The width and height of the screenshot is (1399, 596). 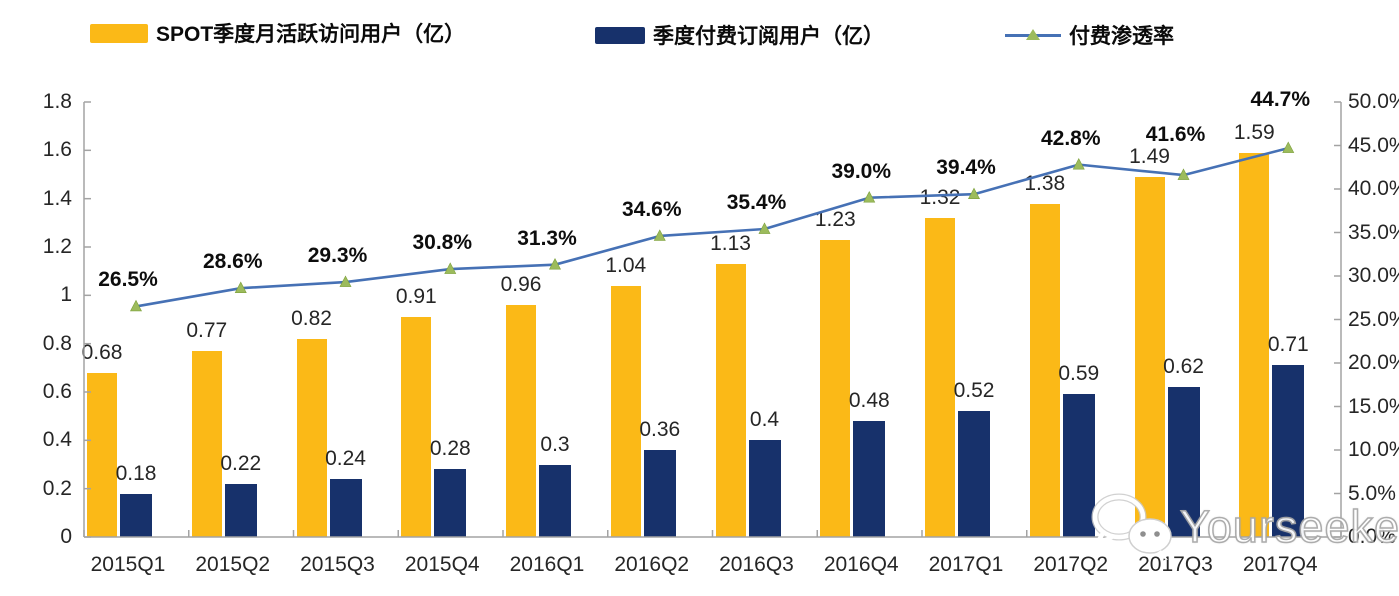 What do you see at coordinates (764, 420) in the screenshot?
I see `subscribers-value-label: 0.4` at bounding box center [764, 420].